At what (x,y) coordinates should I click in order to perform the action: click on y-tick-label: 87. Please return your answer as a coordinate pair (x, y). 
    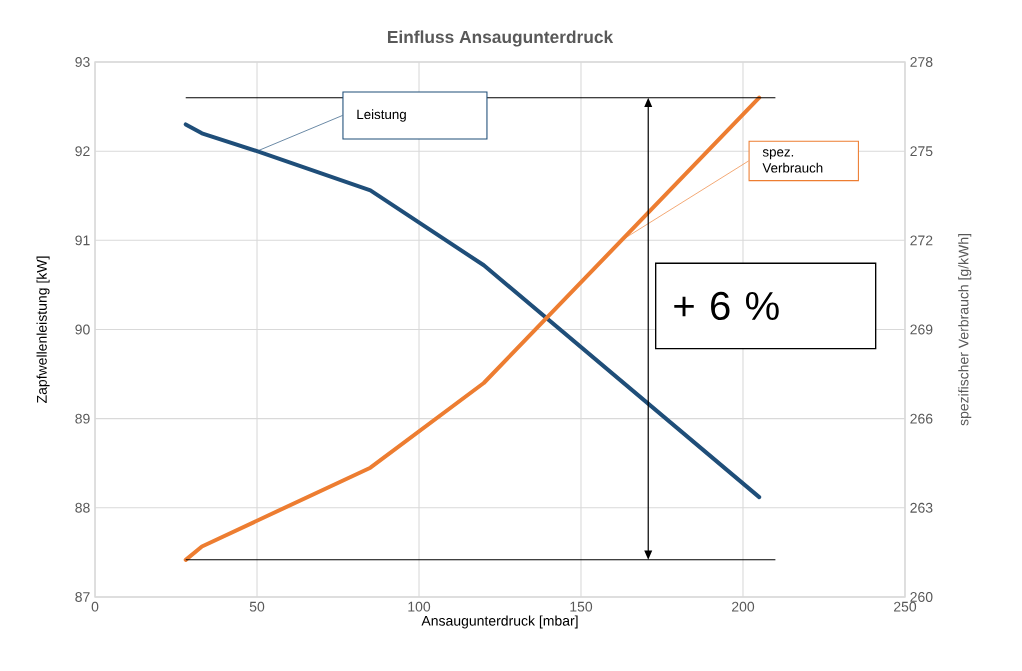
    Looking at the image, I should click on (82, 597).